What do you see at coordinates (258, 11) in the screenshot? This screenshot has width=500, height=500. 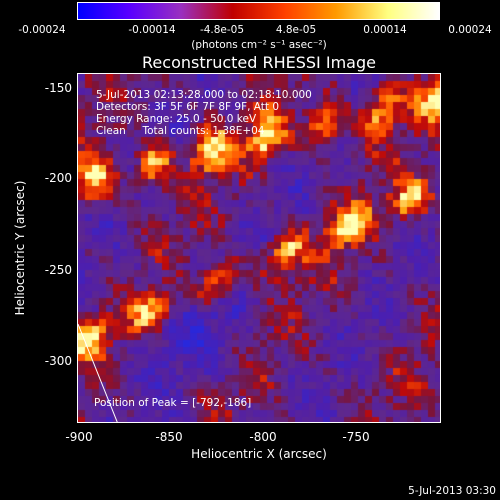 I see `colorbar` at bounding box center [258, 11].